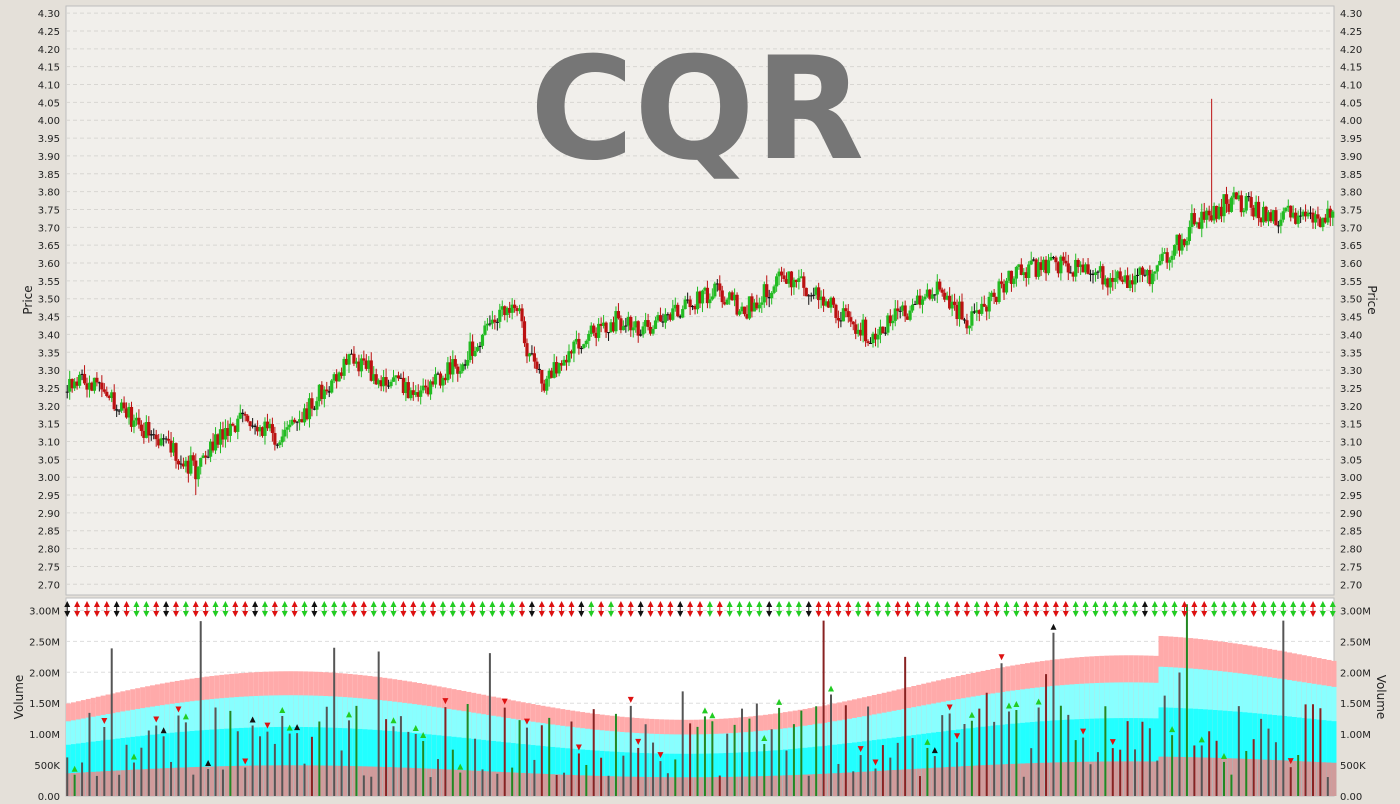 The width and height of the screenshot is (1400, 804). I want to click on volume-tick-label-left: 1.00M, so click(44, 735).